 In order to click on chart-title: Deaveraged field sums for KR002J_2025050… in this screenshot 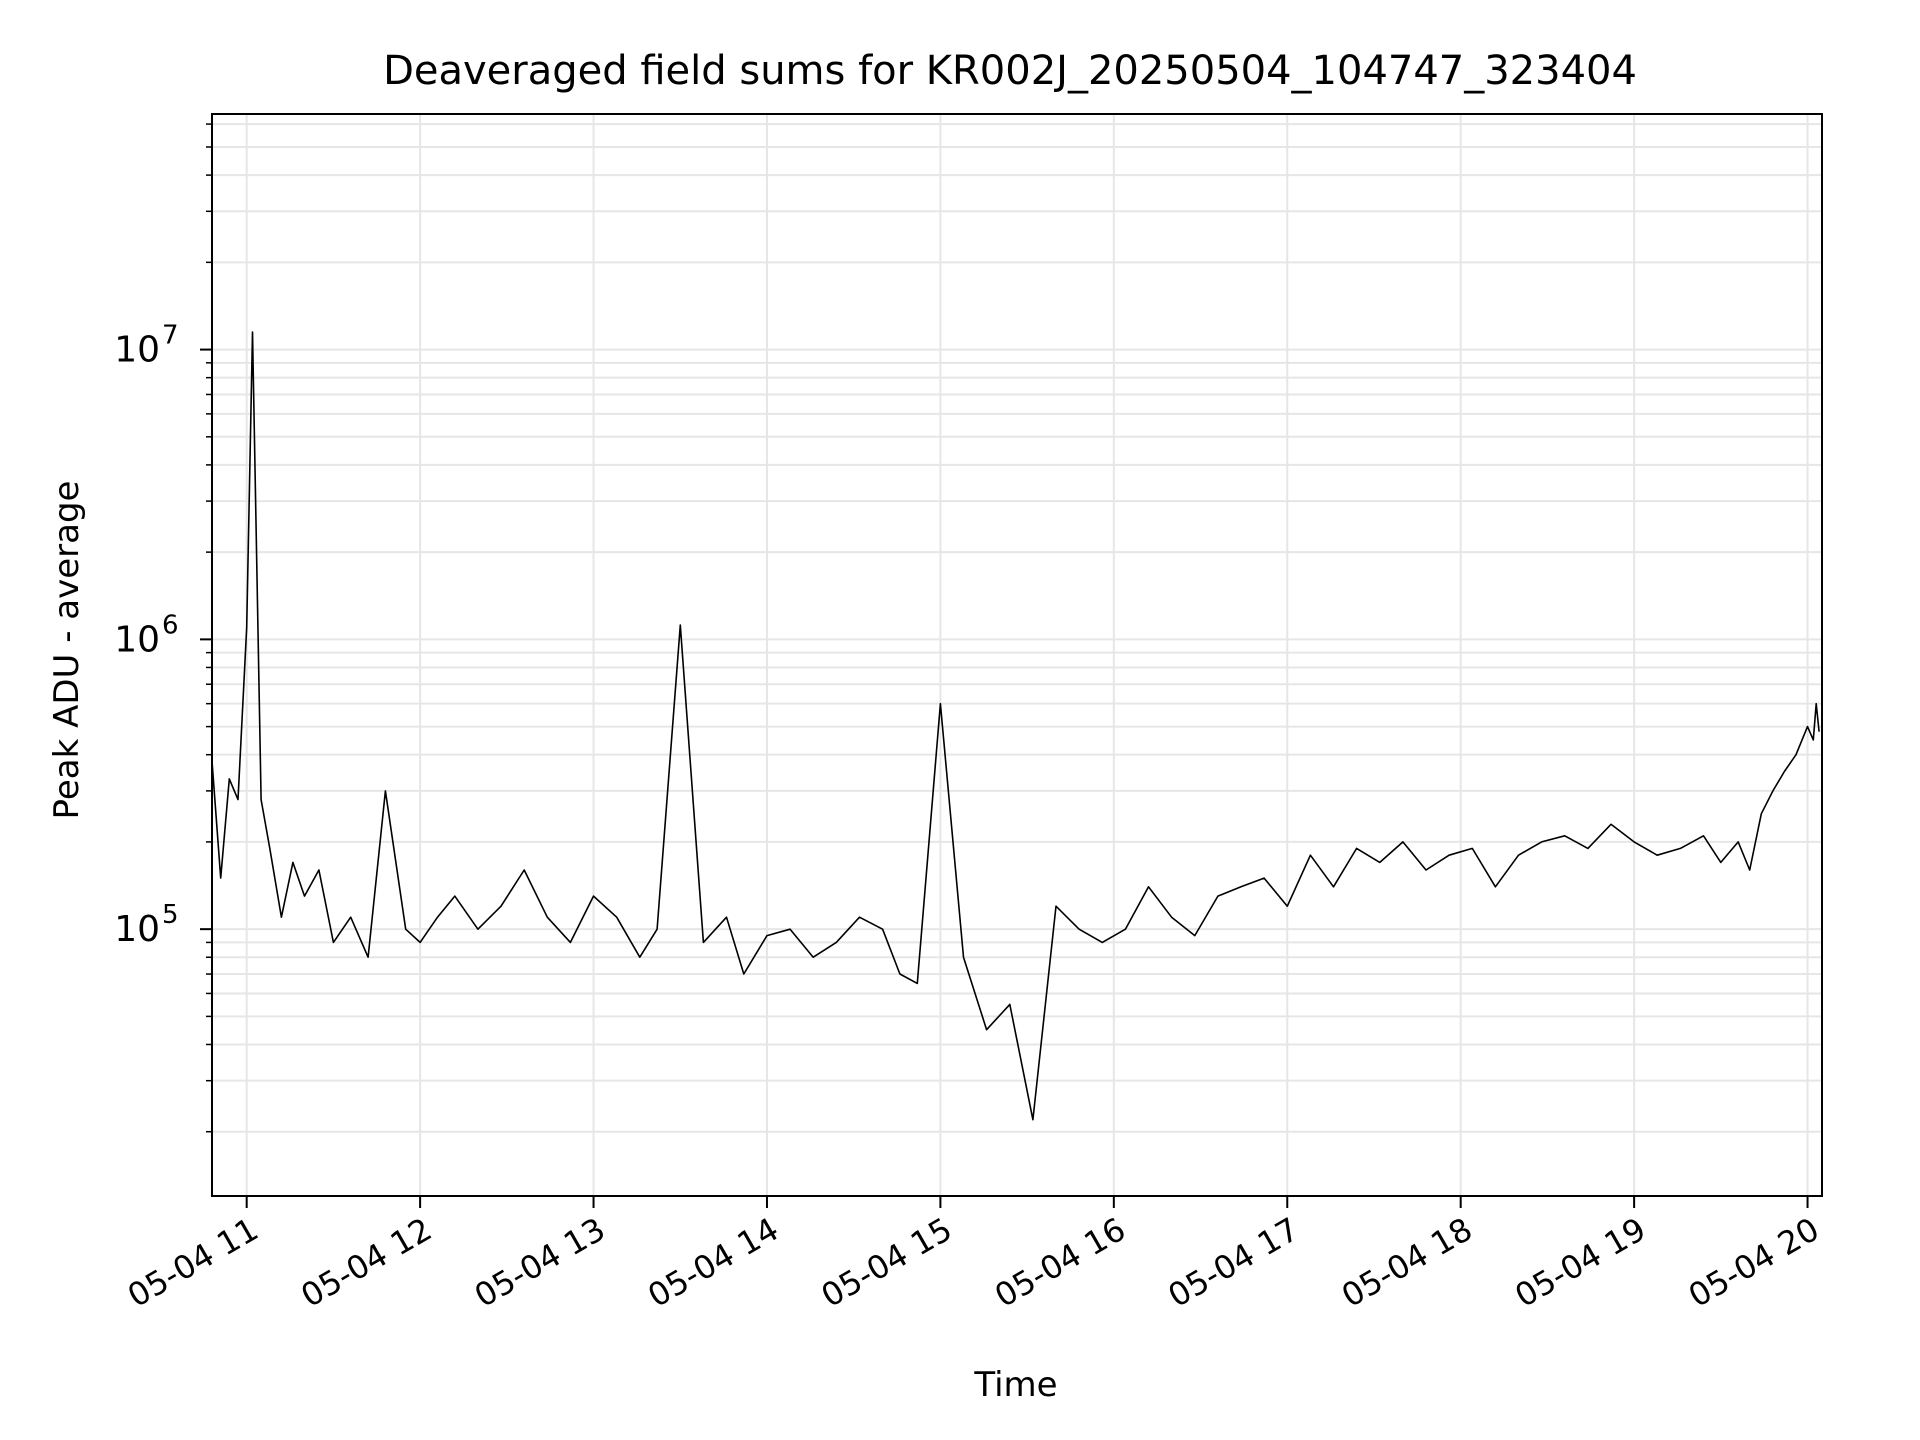, I will do `click(1010, 71)`.